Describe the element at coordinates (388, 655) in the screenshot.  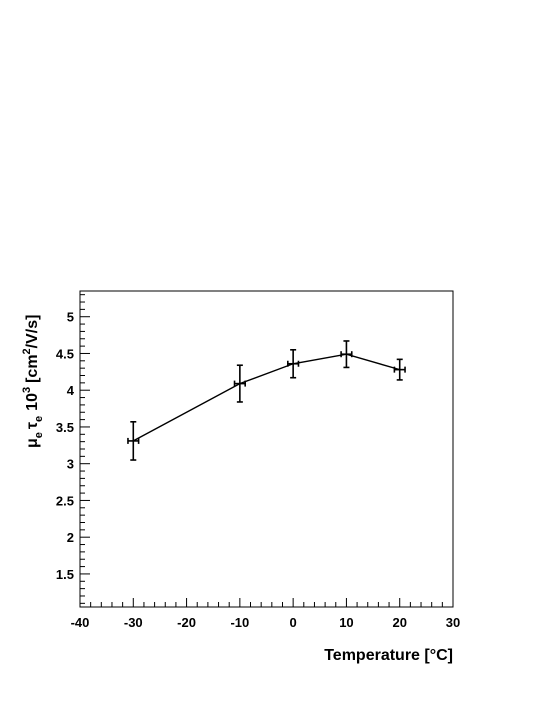
I see `x-axis-label: Temperature [°C]` at that location.